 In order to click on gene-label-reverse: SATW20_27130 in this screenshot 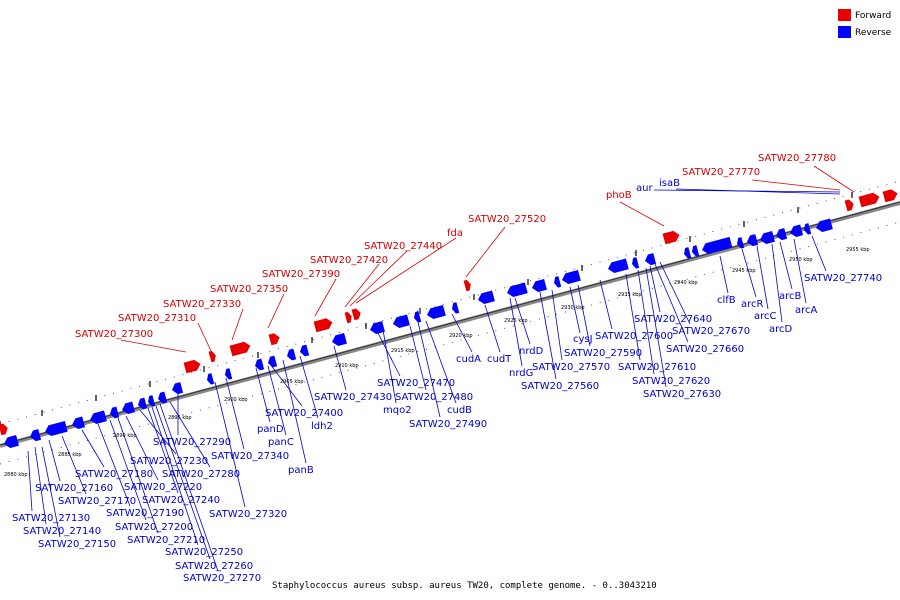, I will do `click(51, 518)`.